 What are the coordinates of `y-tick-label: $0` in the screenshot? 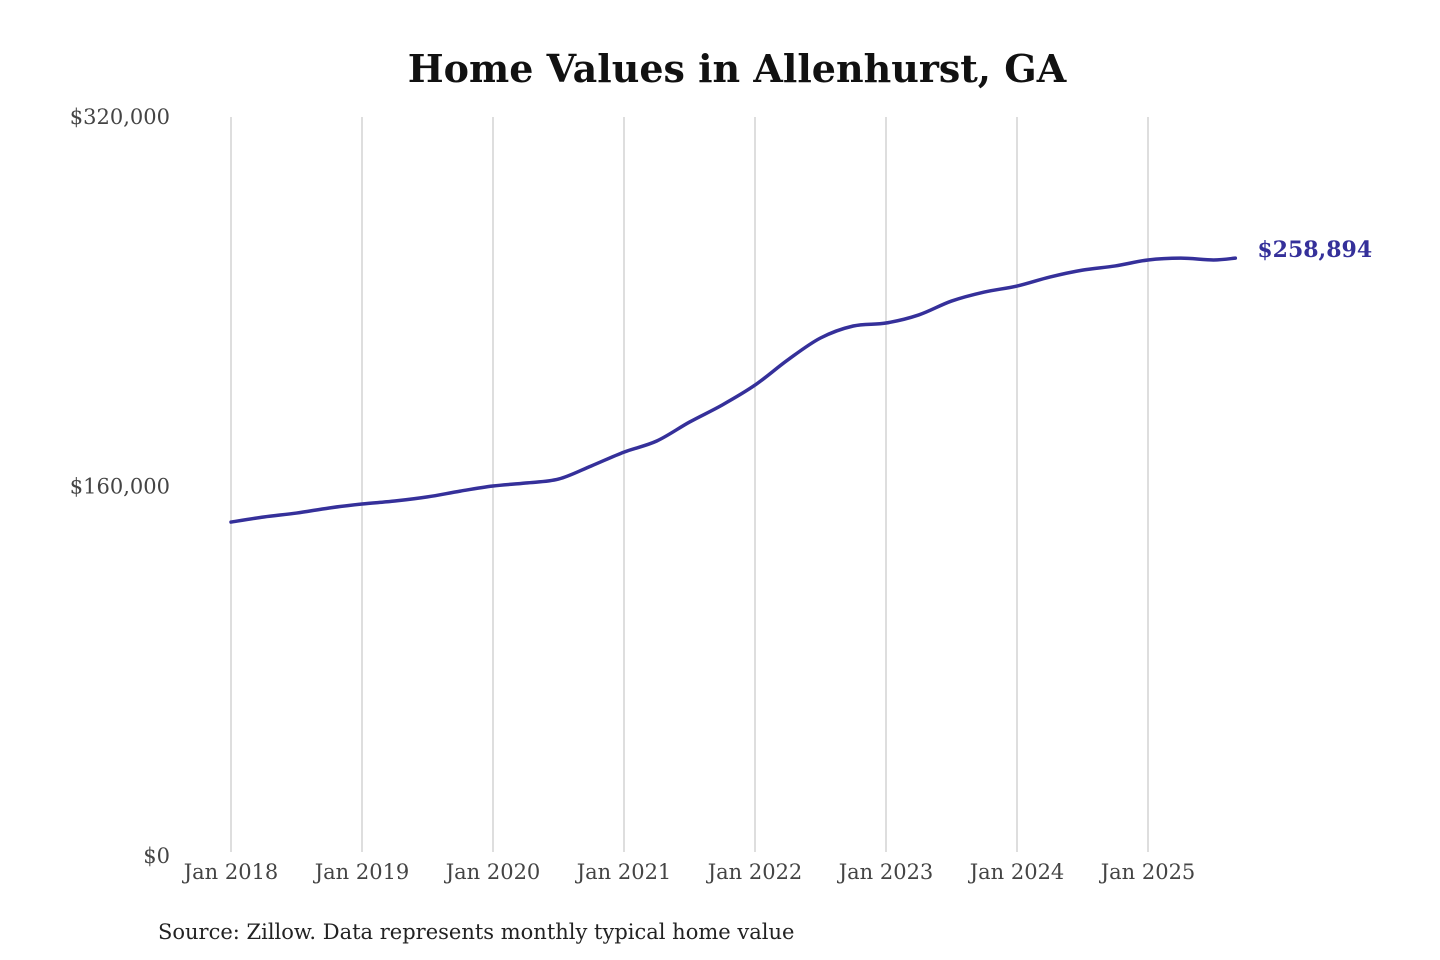 It's located at (156, 856).